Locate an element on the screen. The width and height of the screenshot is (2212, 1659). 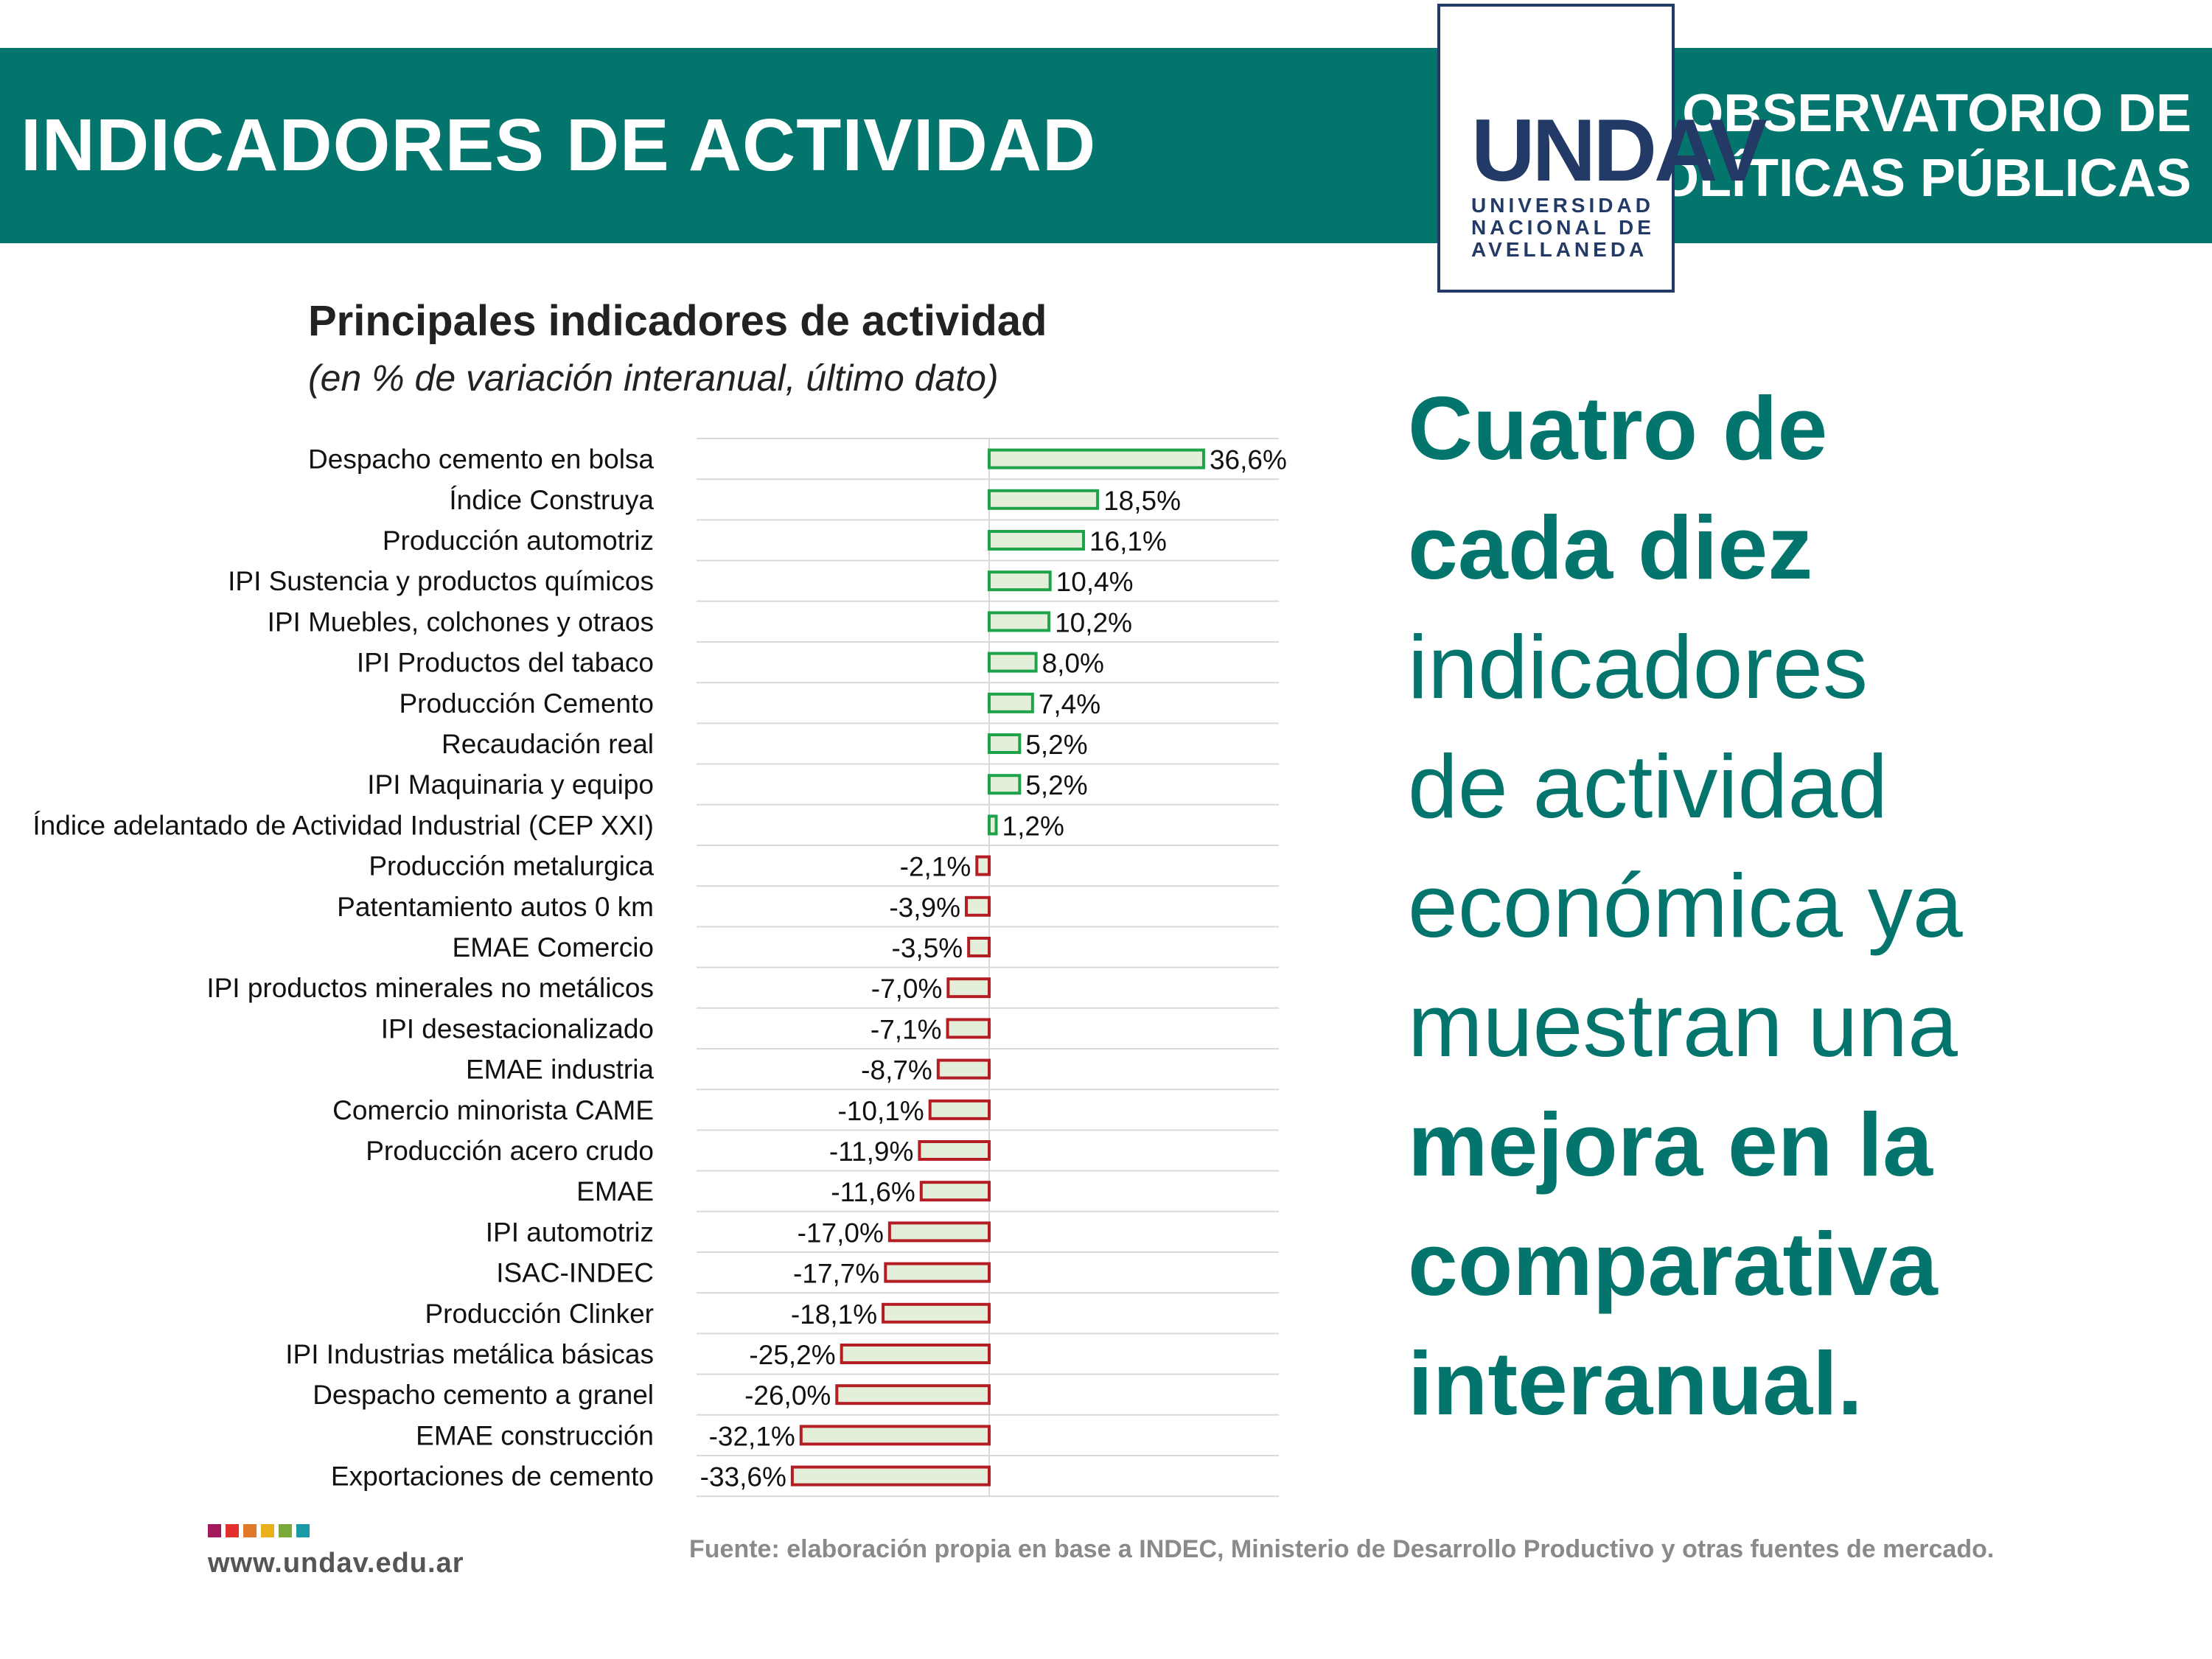
value-label: -17,7% is located at coordinates (836, 1274).